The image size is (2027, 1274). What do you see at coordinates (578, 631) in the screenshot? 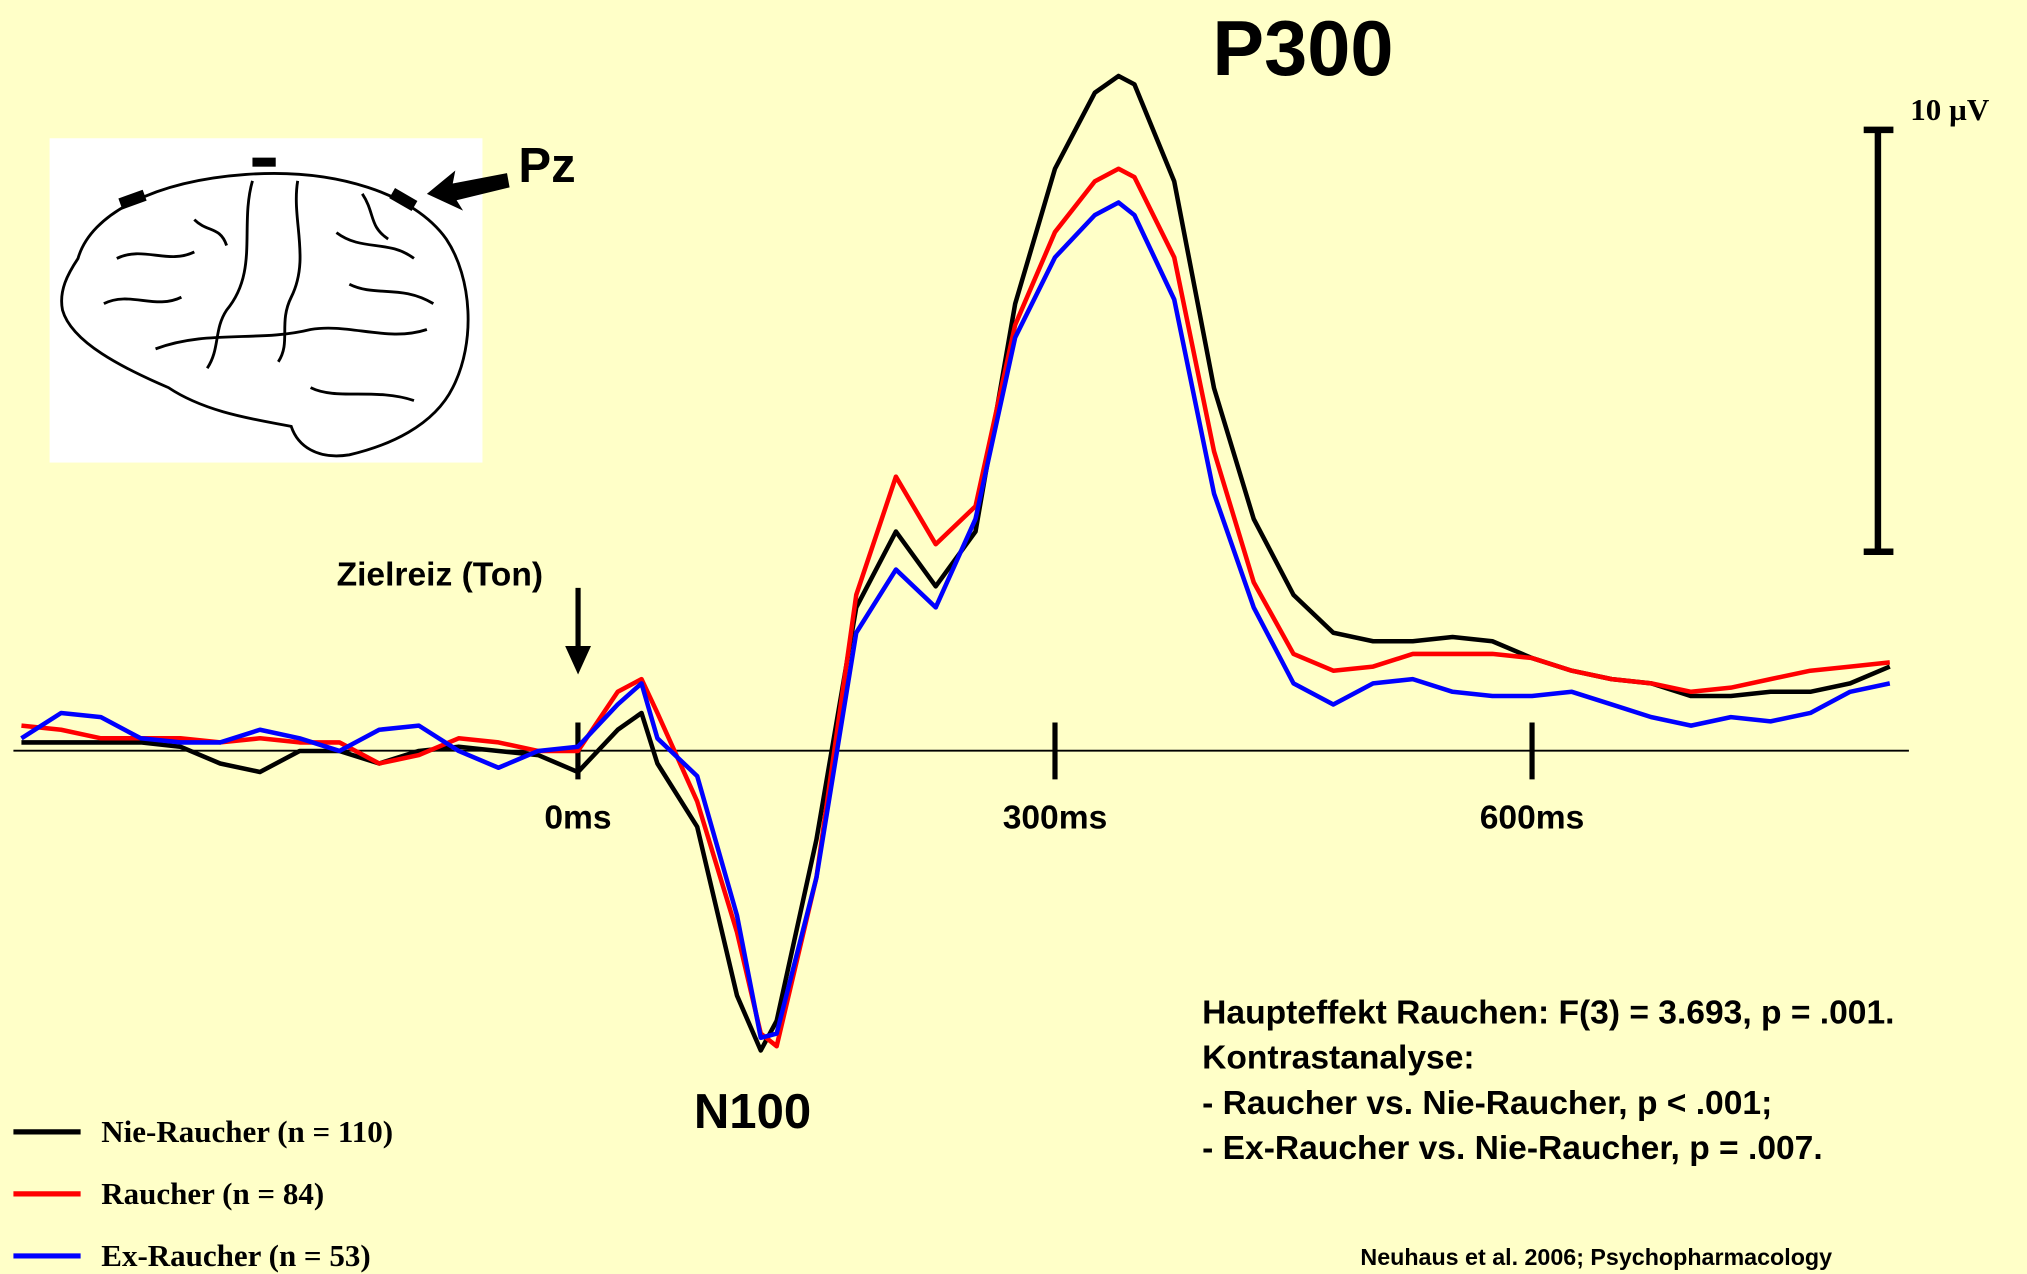
I see `stimulus-arrow` at bounding box center [578, 631].